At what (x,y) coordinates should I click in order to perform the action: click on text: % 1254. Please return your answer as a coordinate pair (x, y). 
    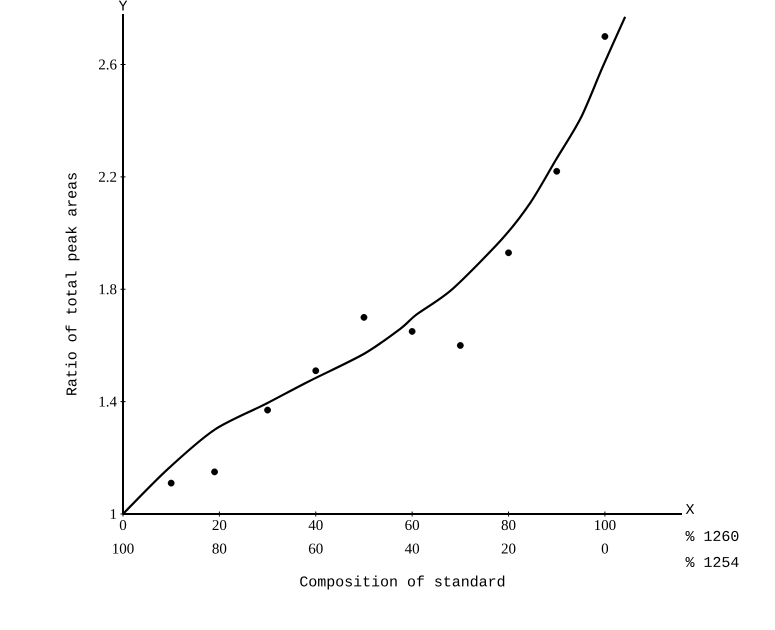
    Looking at the image, I should click on (712, 562).